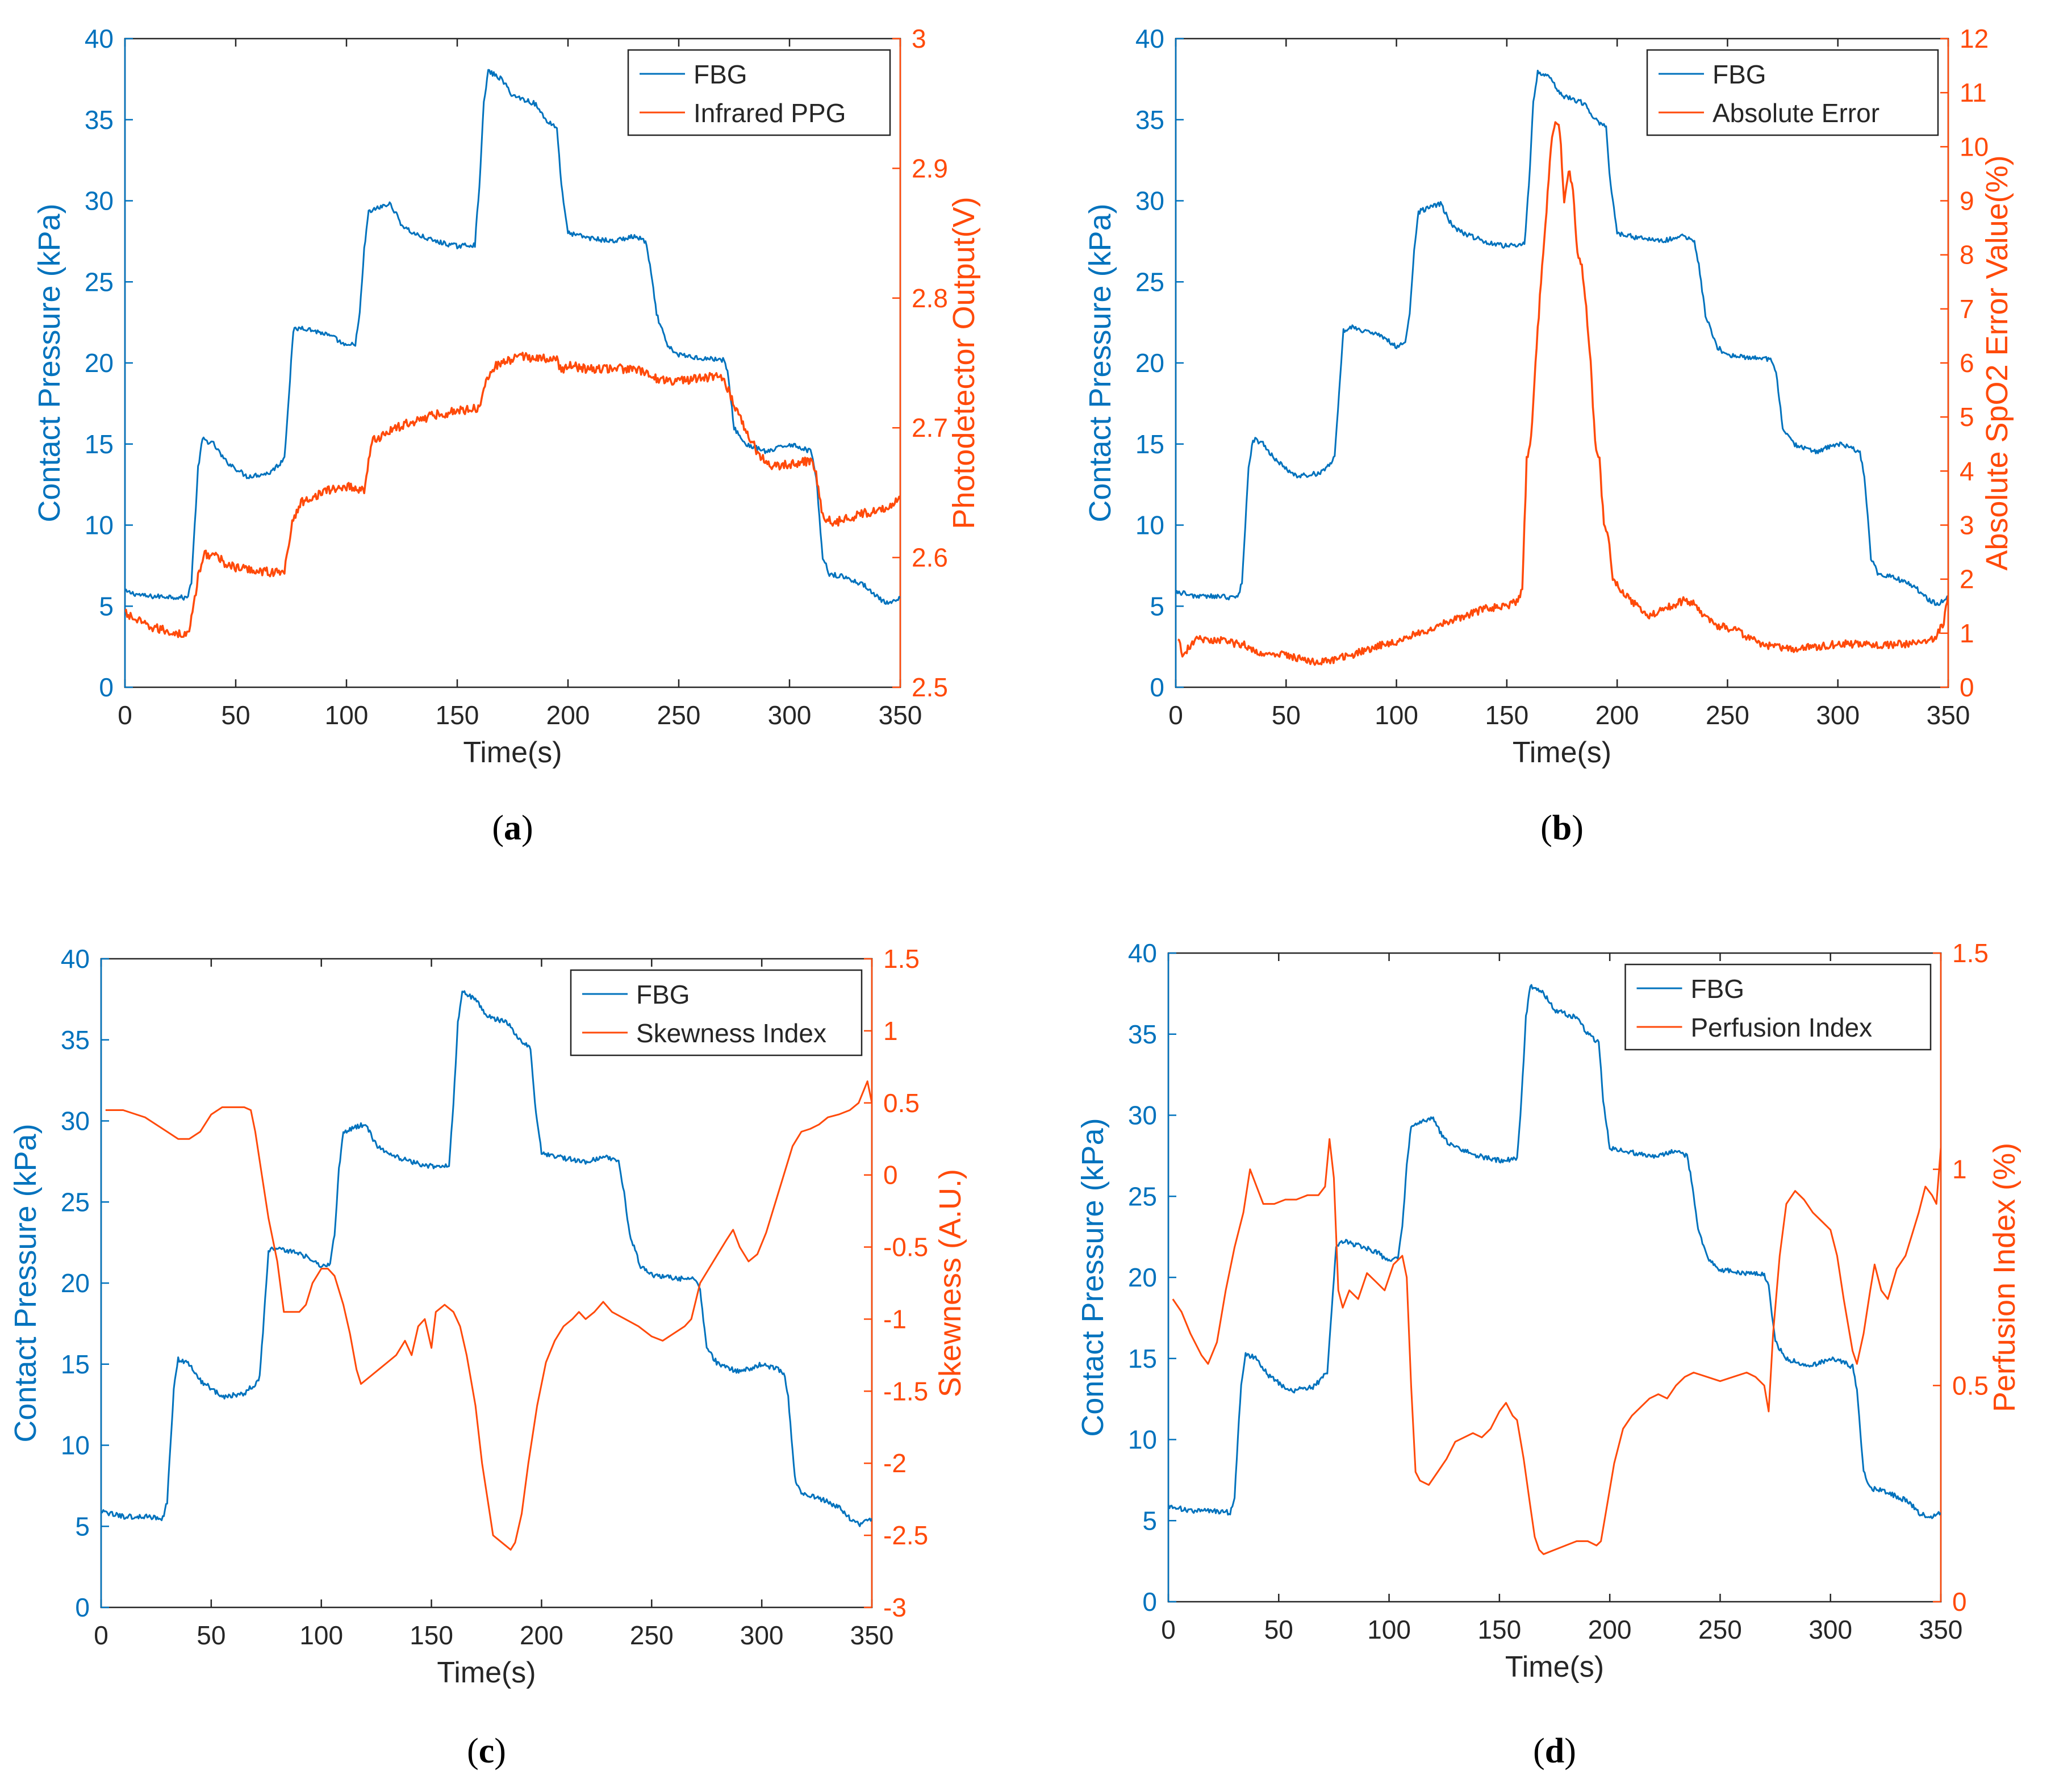  What do you see at coordinates (895, 1463) in the screenshot?
I see `right-y-tick-label: -2` at bounding box center [895, 1463].